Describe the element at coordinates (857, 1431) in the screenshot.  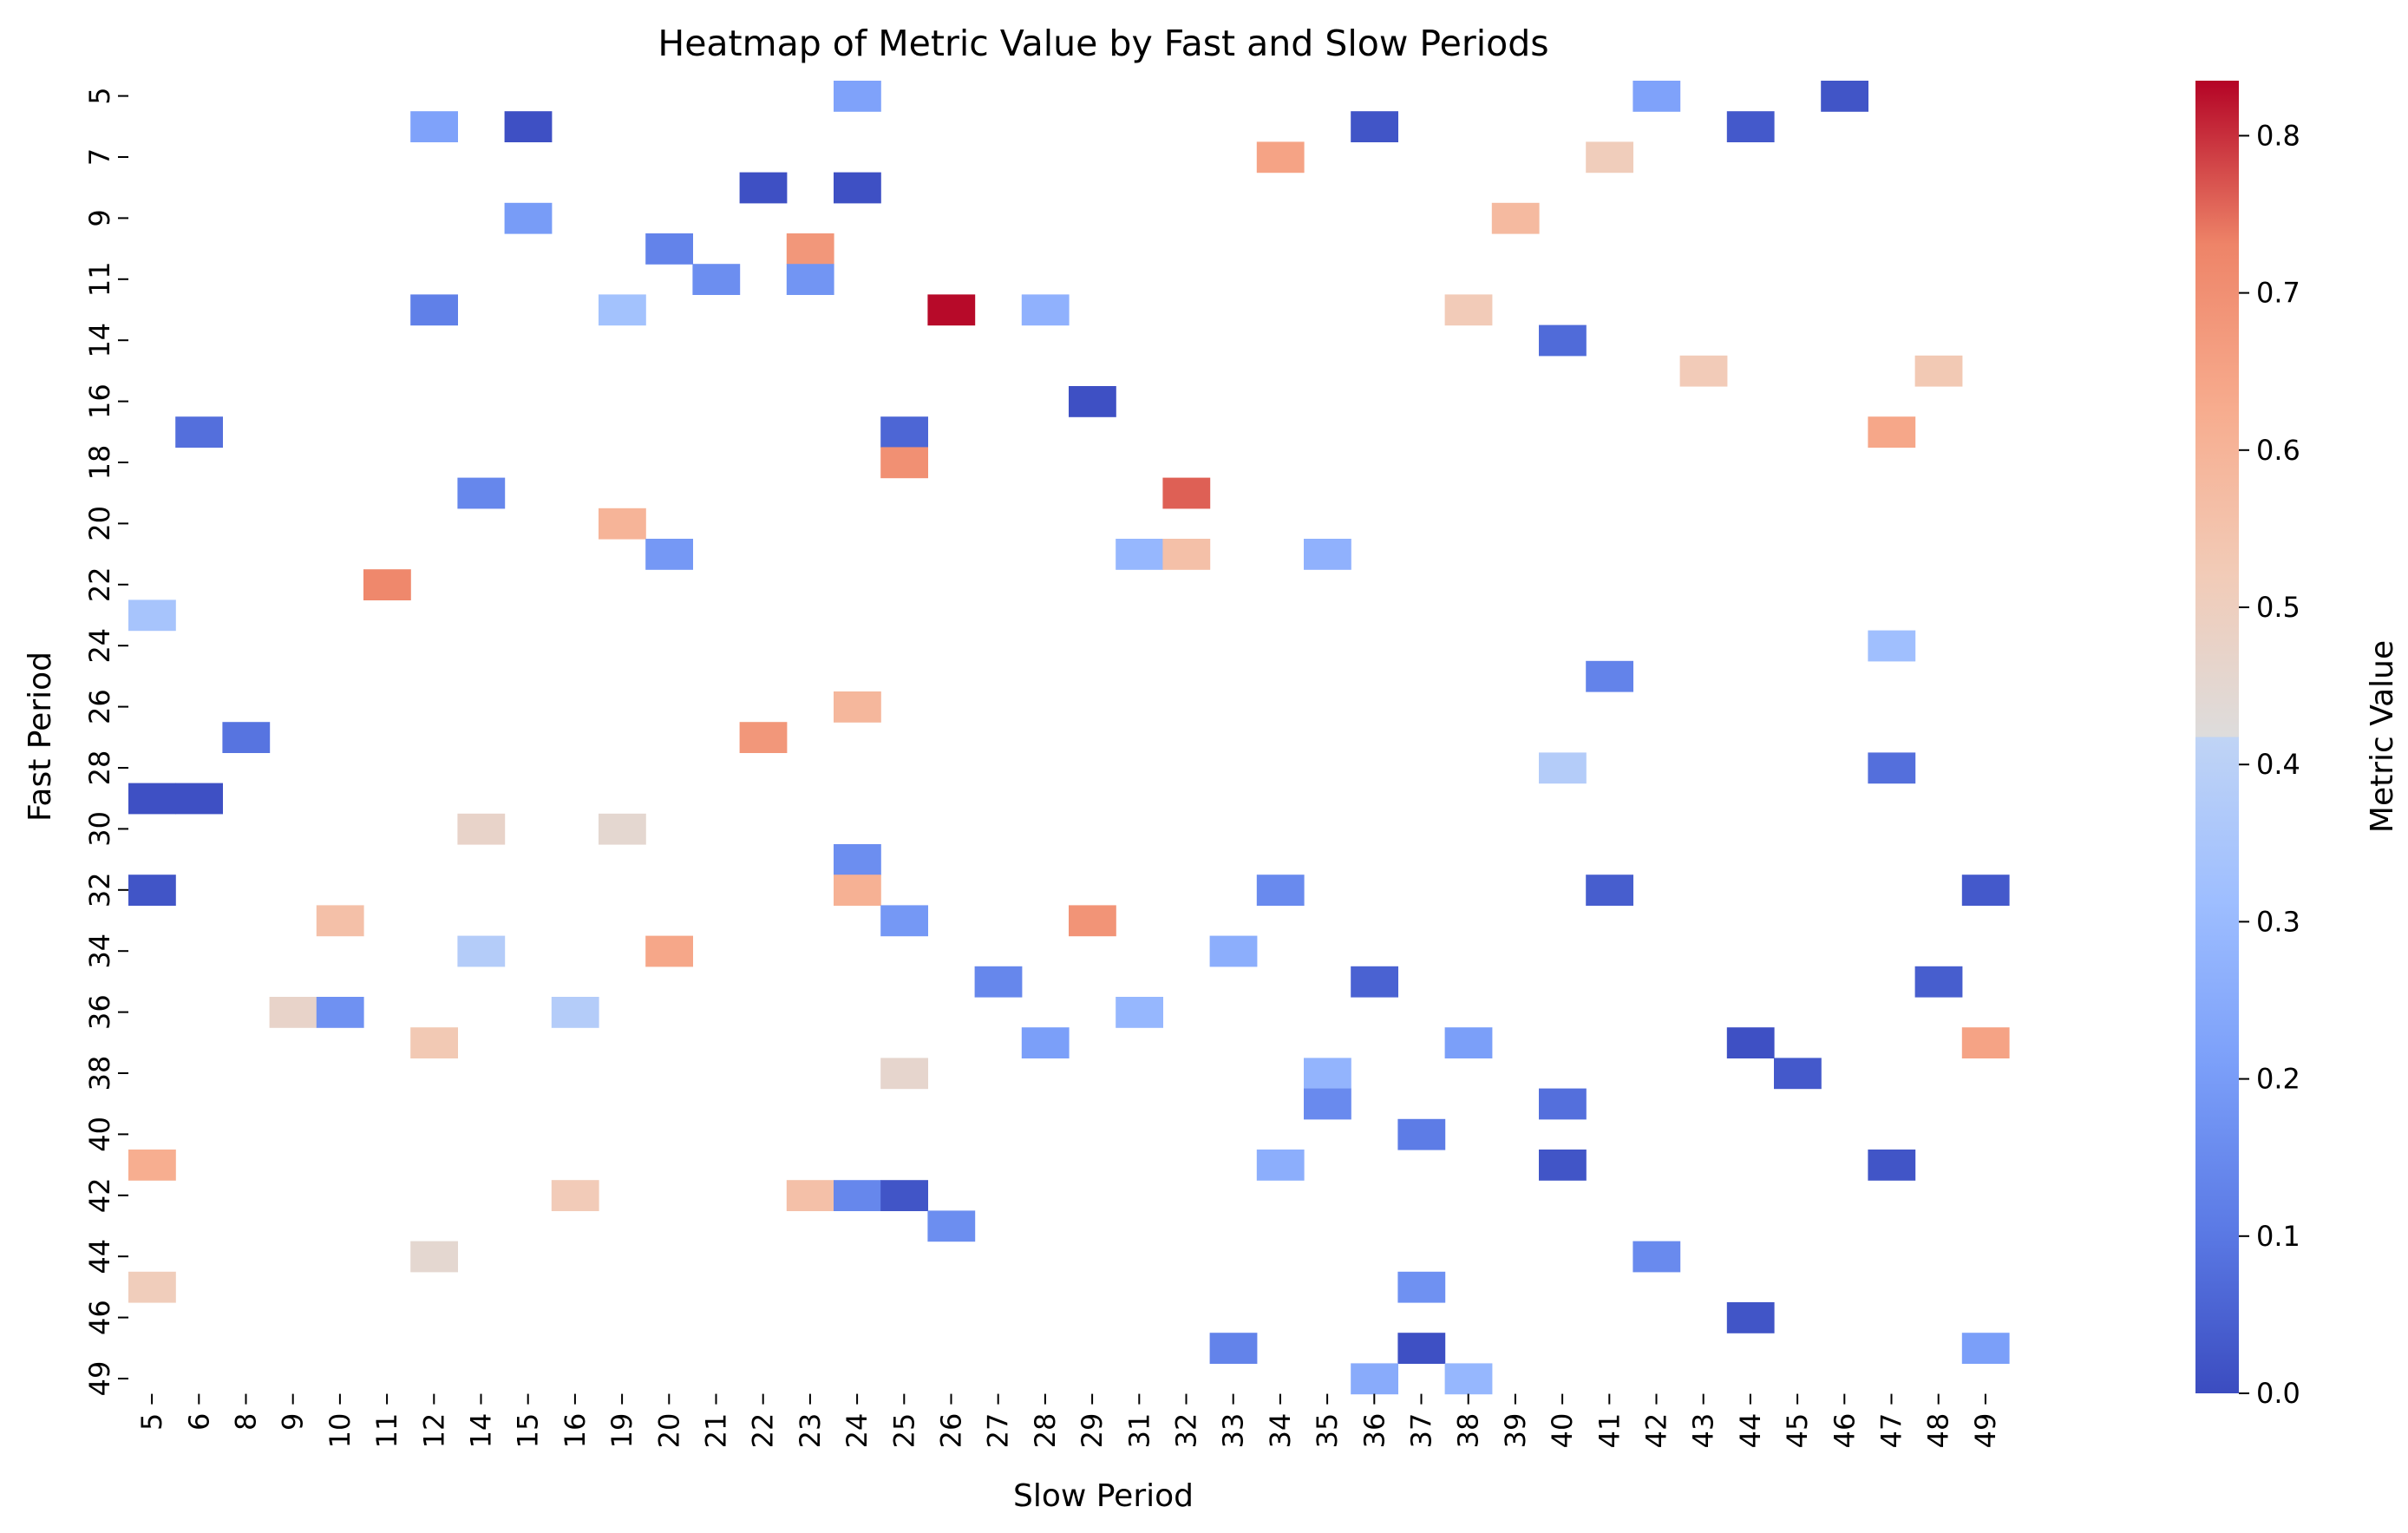
I see `x-tick-label: 24` at that location.